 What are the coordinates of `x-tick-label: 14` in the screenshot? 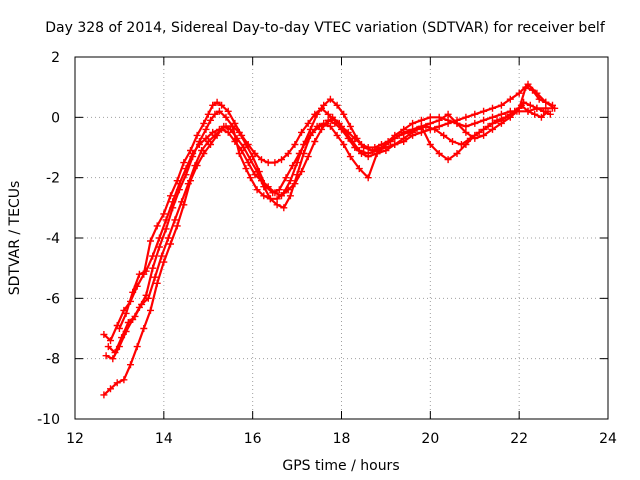 It's located at (164, 439).